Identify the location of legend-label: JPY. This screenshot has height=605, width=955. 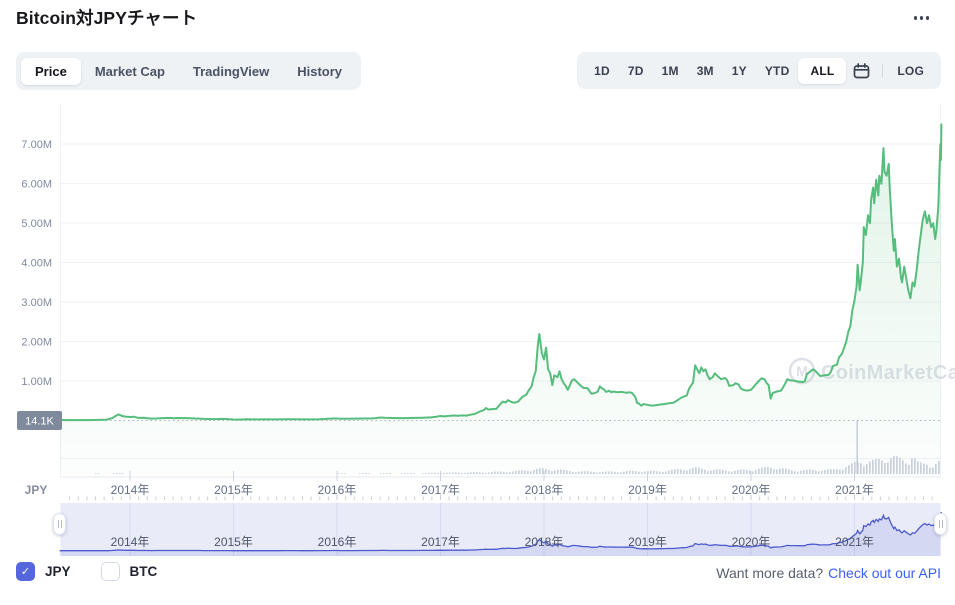
(58, 571).